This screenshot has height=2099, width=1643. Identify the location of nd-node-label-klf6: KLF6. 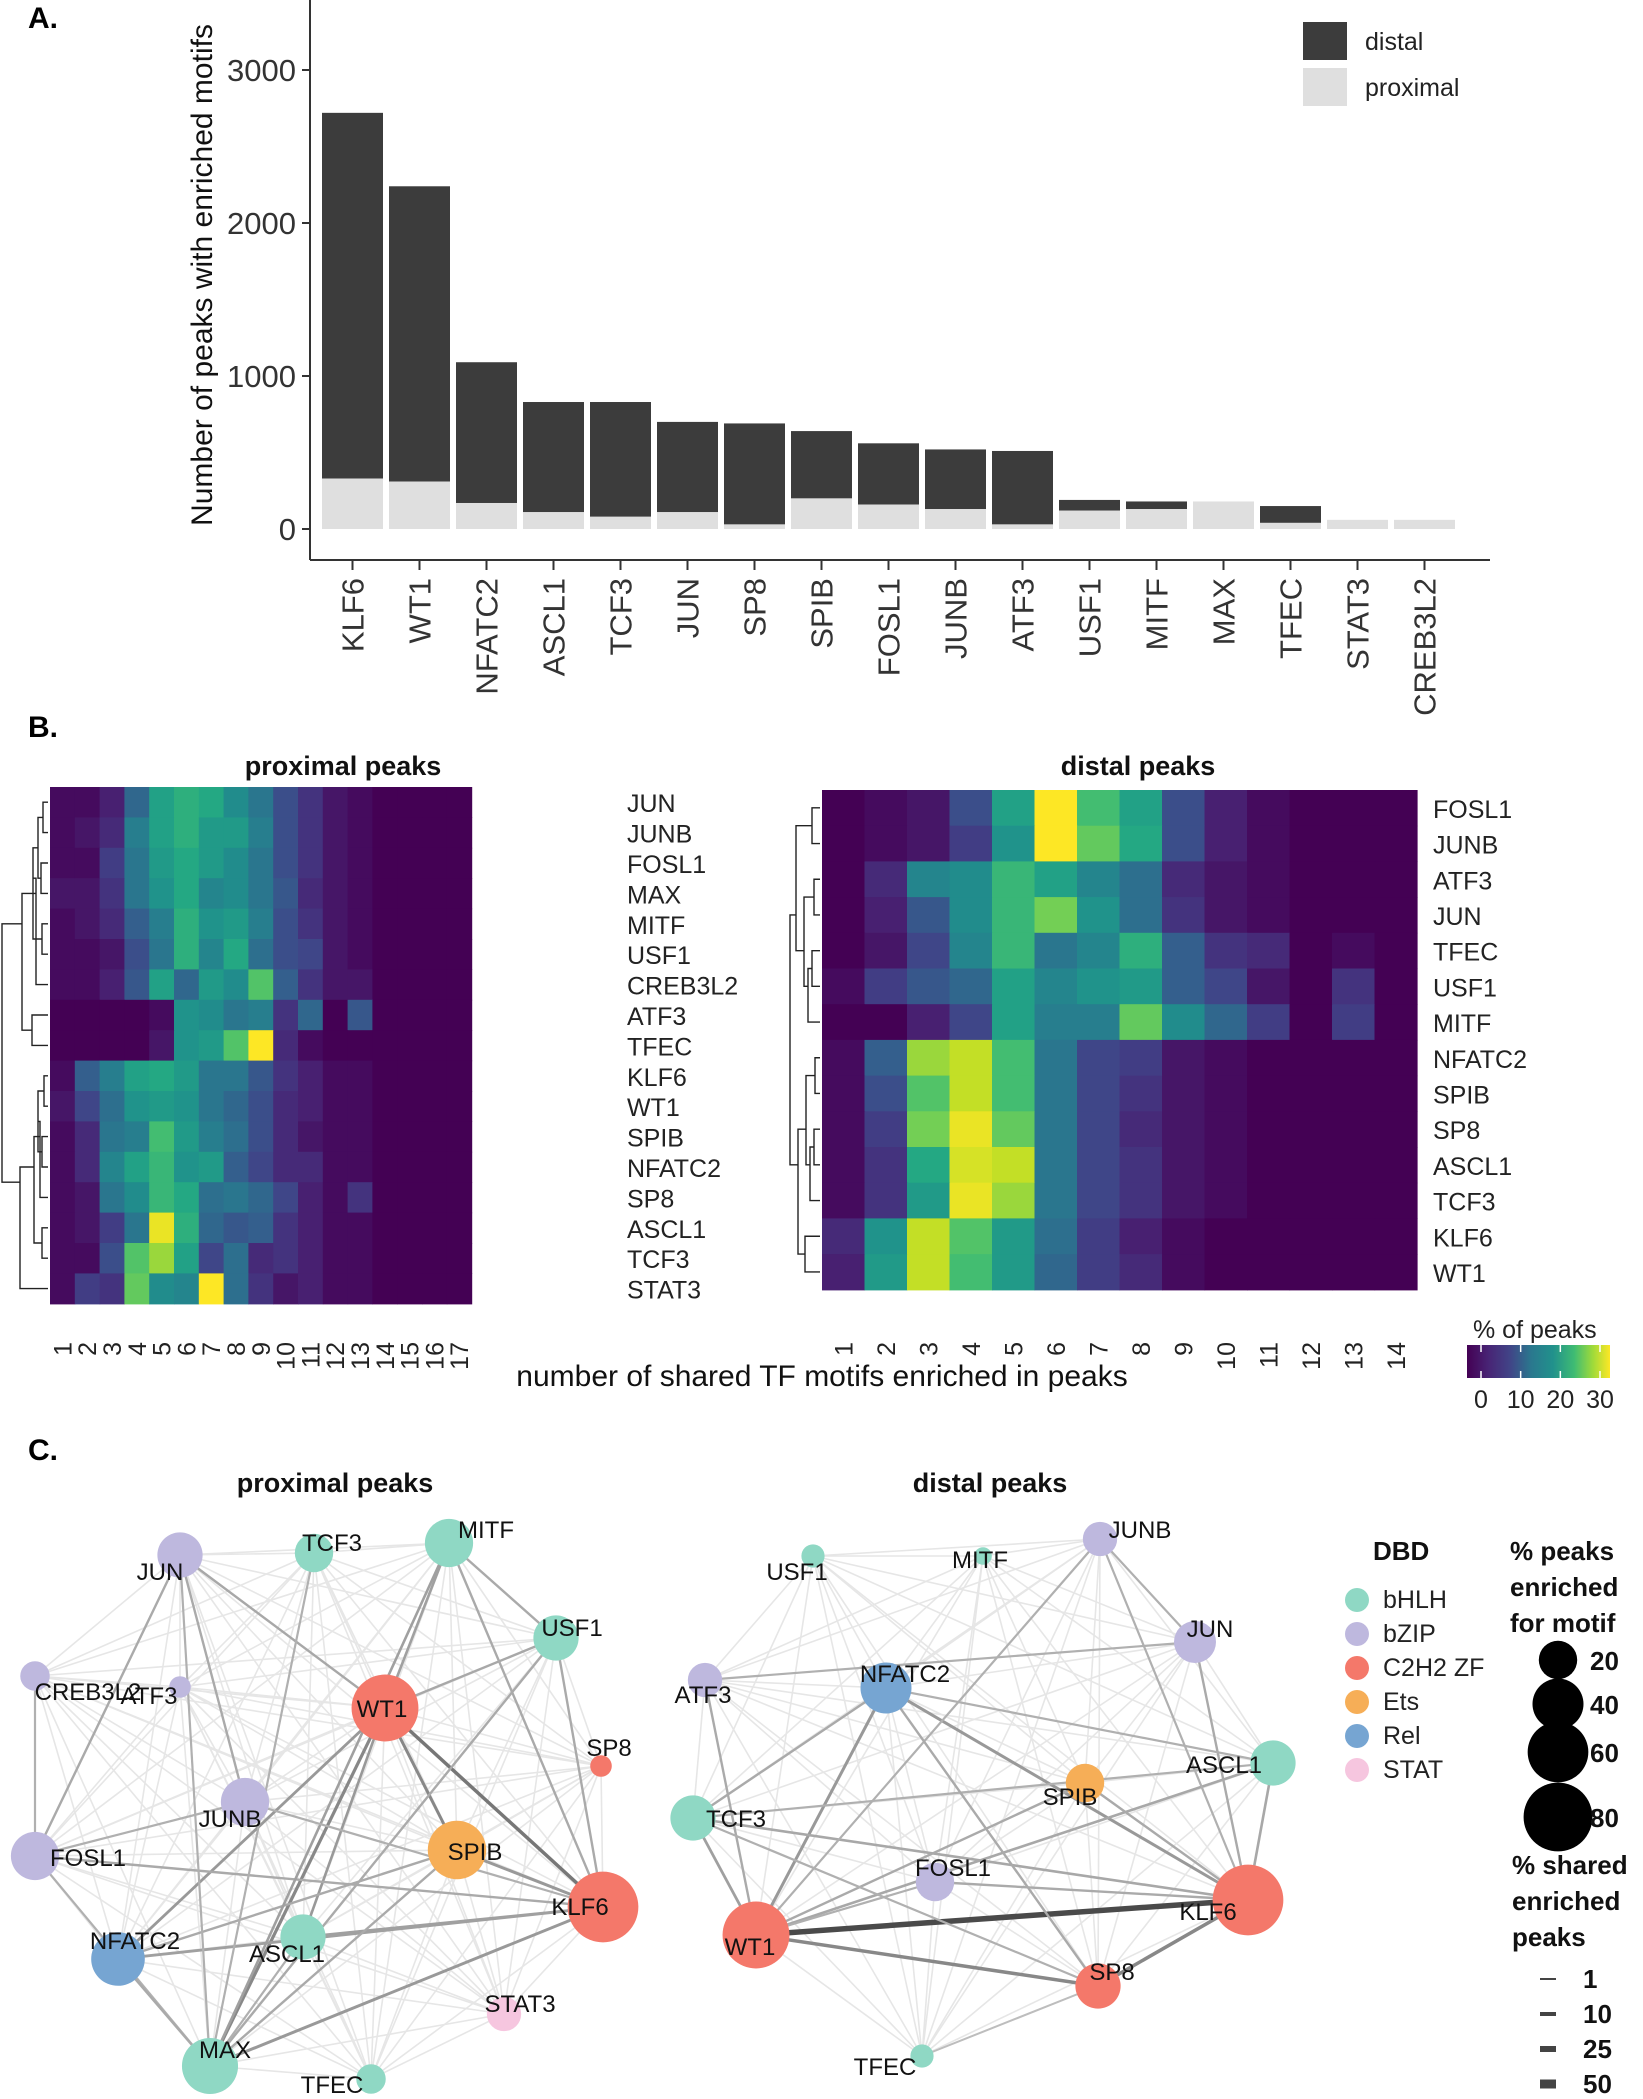
(1207, 1912).